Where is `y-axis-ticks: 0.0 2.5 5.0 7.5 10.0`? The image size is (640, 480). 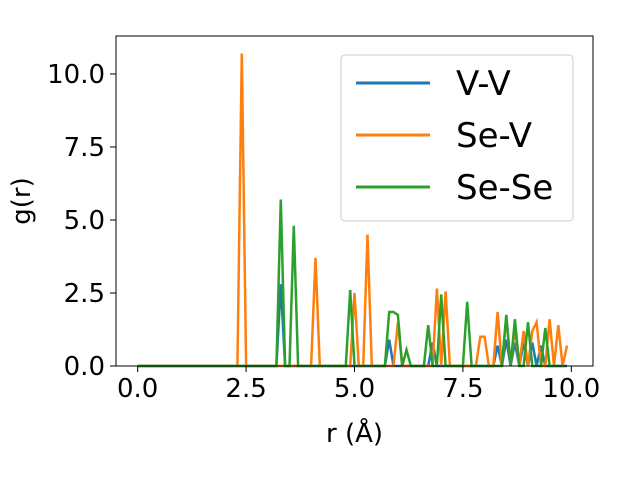
y-axis-ticks: 0.0 2.5 5.0 7.5 10.0 is located at coordinates (81, 221).